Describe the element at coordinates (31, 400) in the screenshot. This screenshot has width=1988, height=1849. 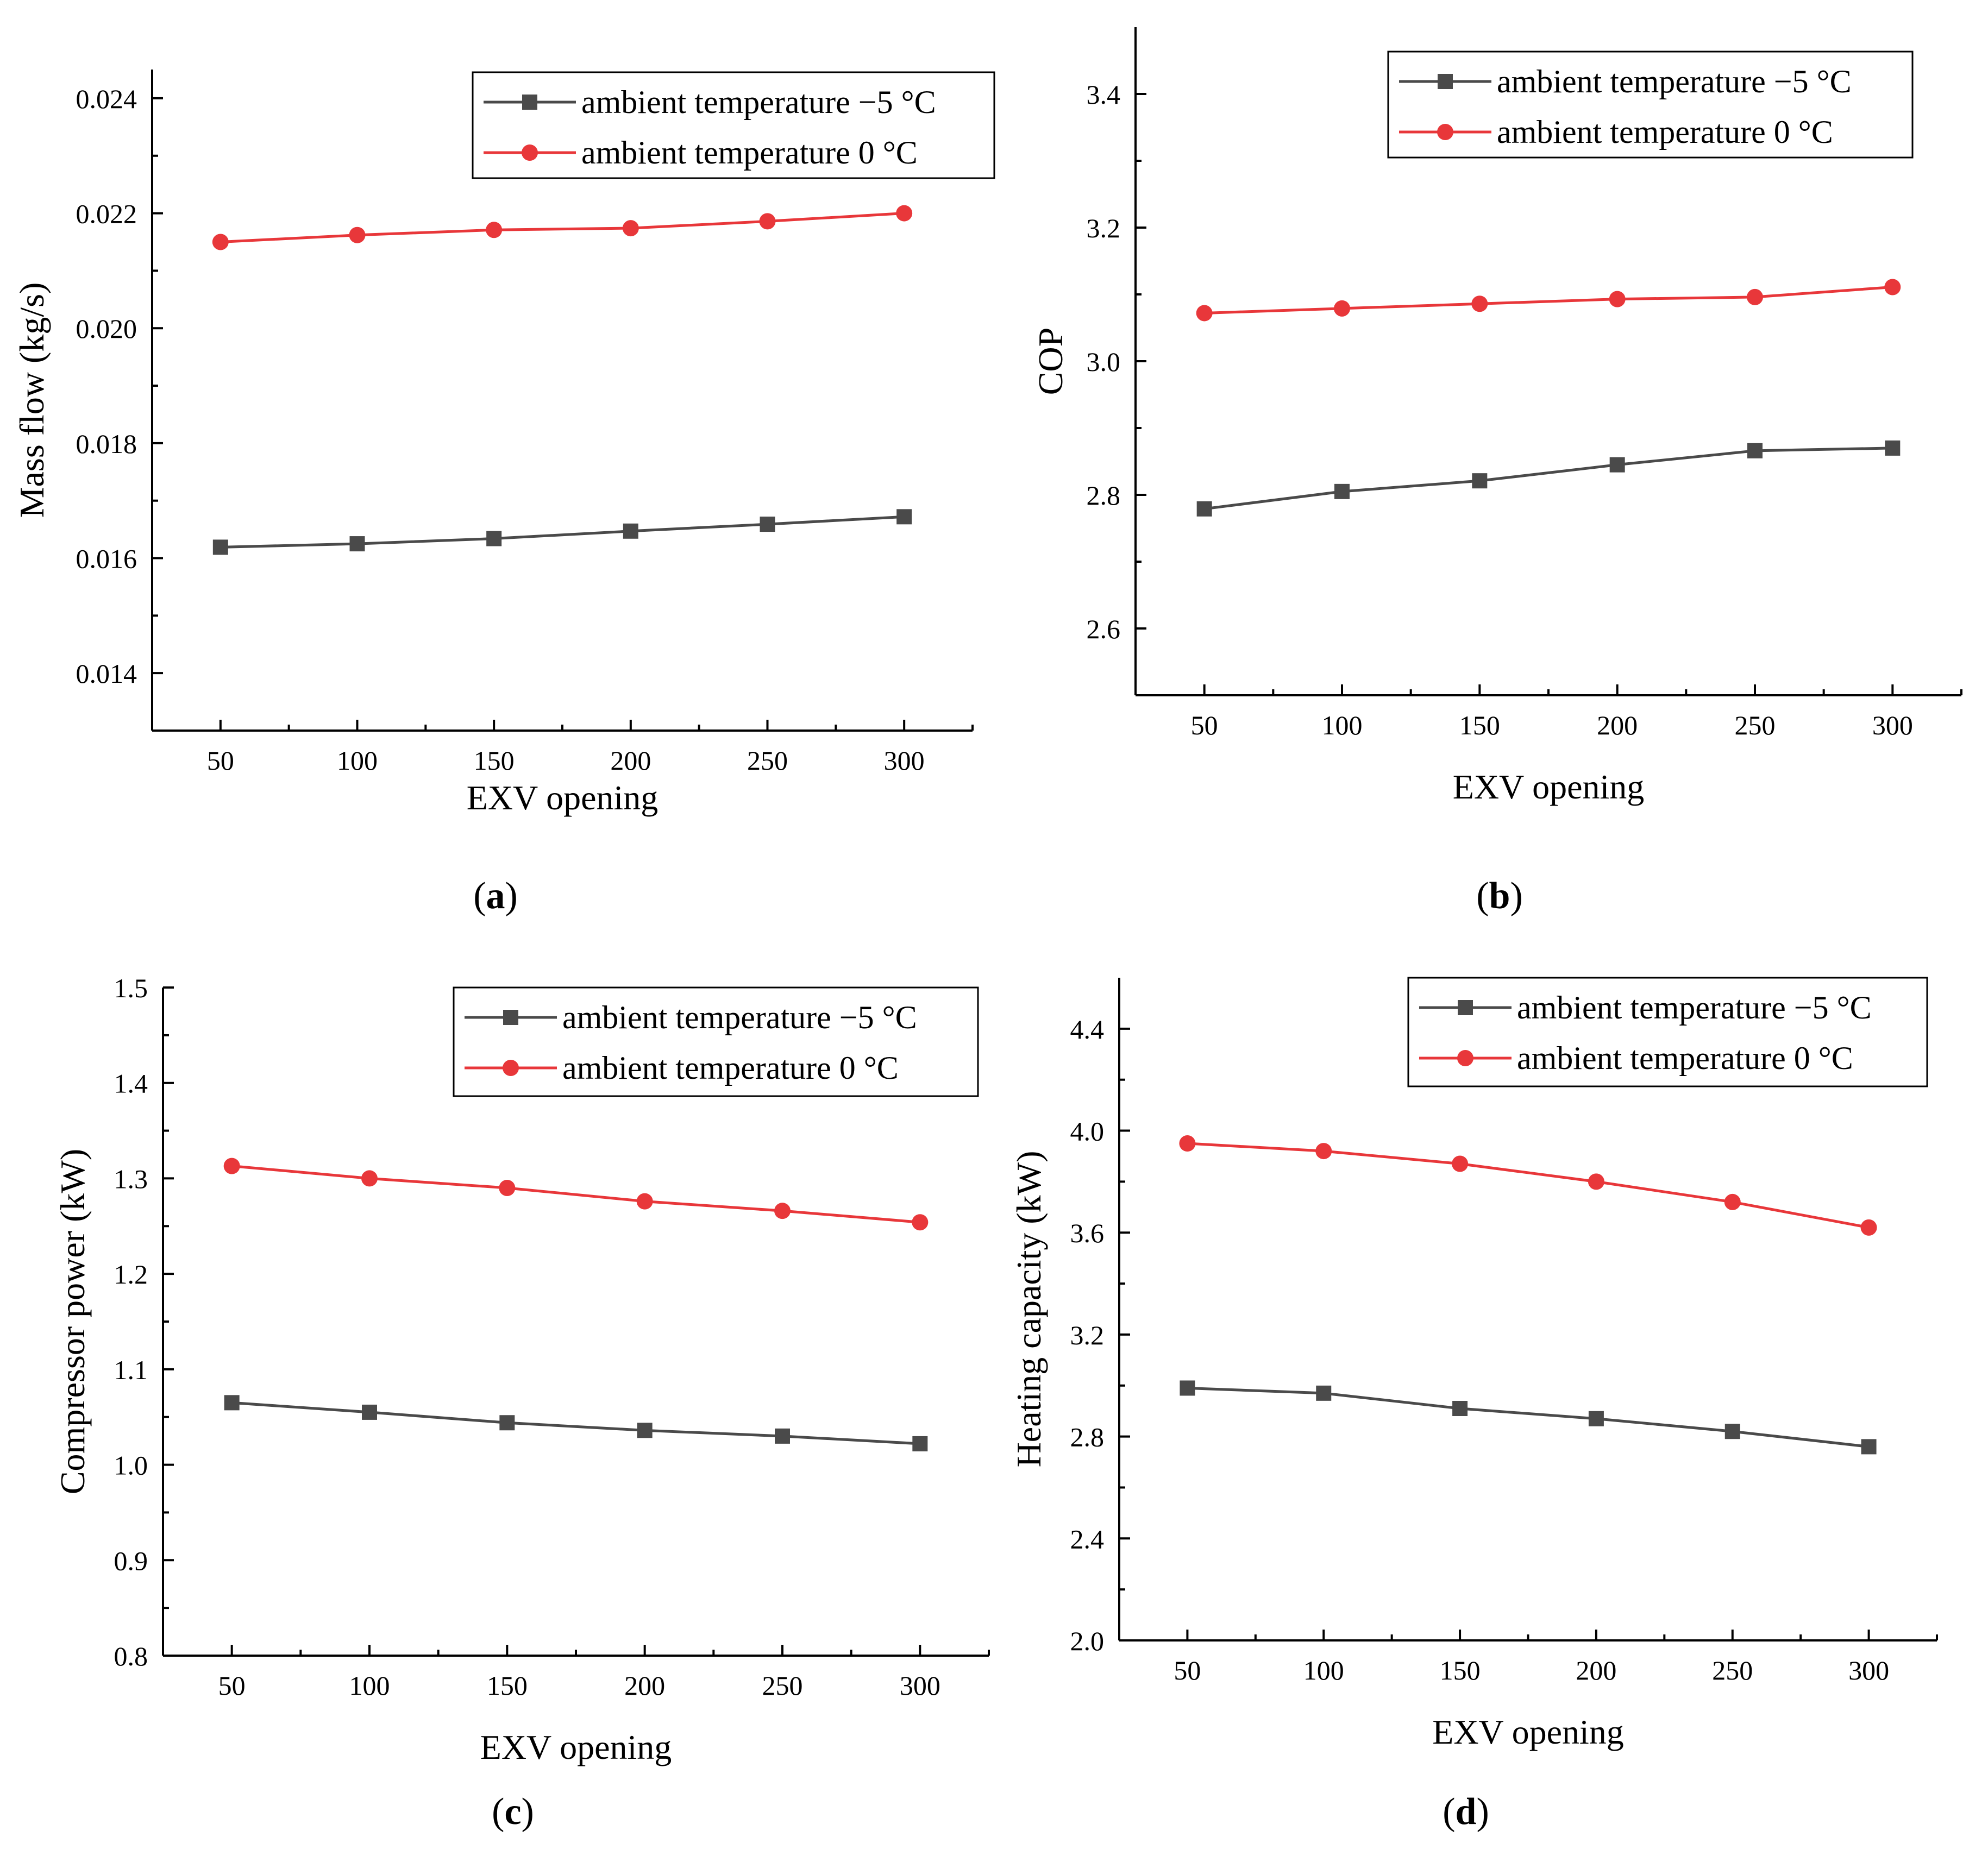
I see `y-axis-title: Mass flow (kg/s)` at that location.